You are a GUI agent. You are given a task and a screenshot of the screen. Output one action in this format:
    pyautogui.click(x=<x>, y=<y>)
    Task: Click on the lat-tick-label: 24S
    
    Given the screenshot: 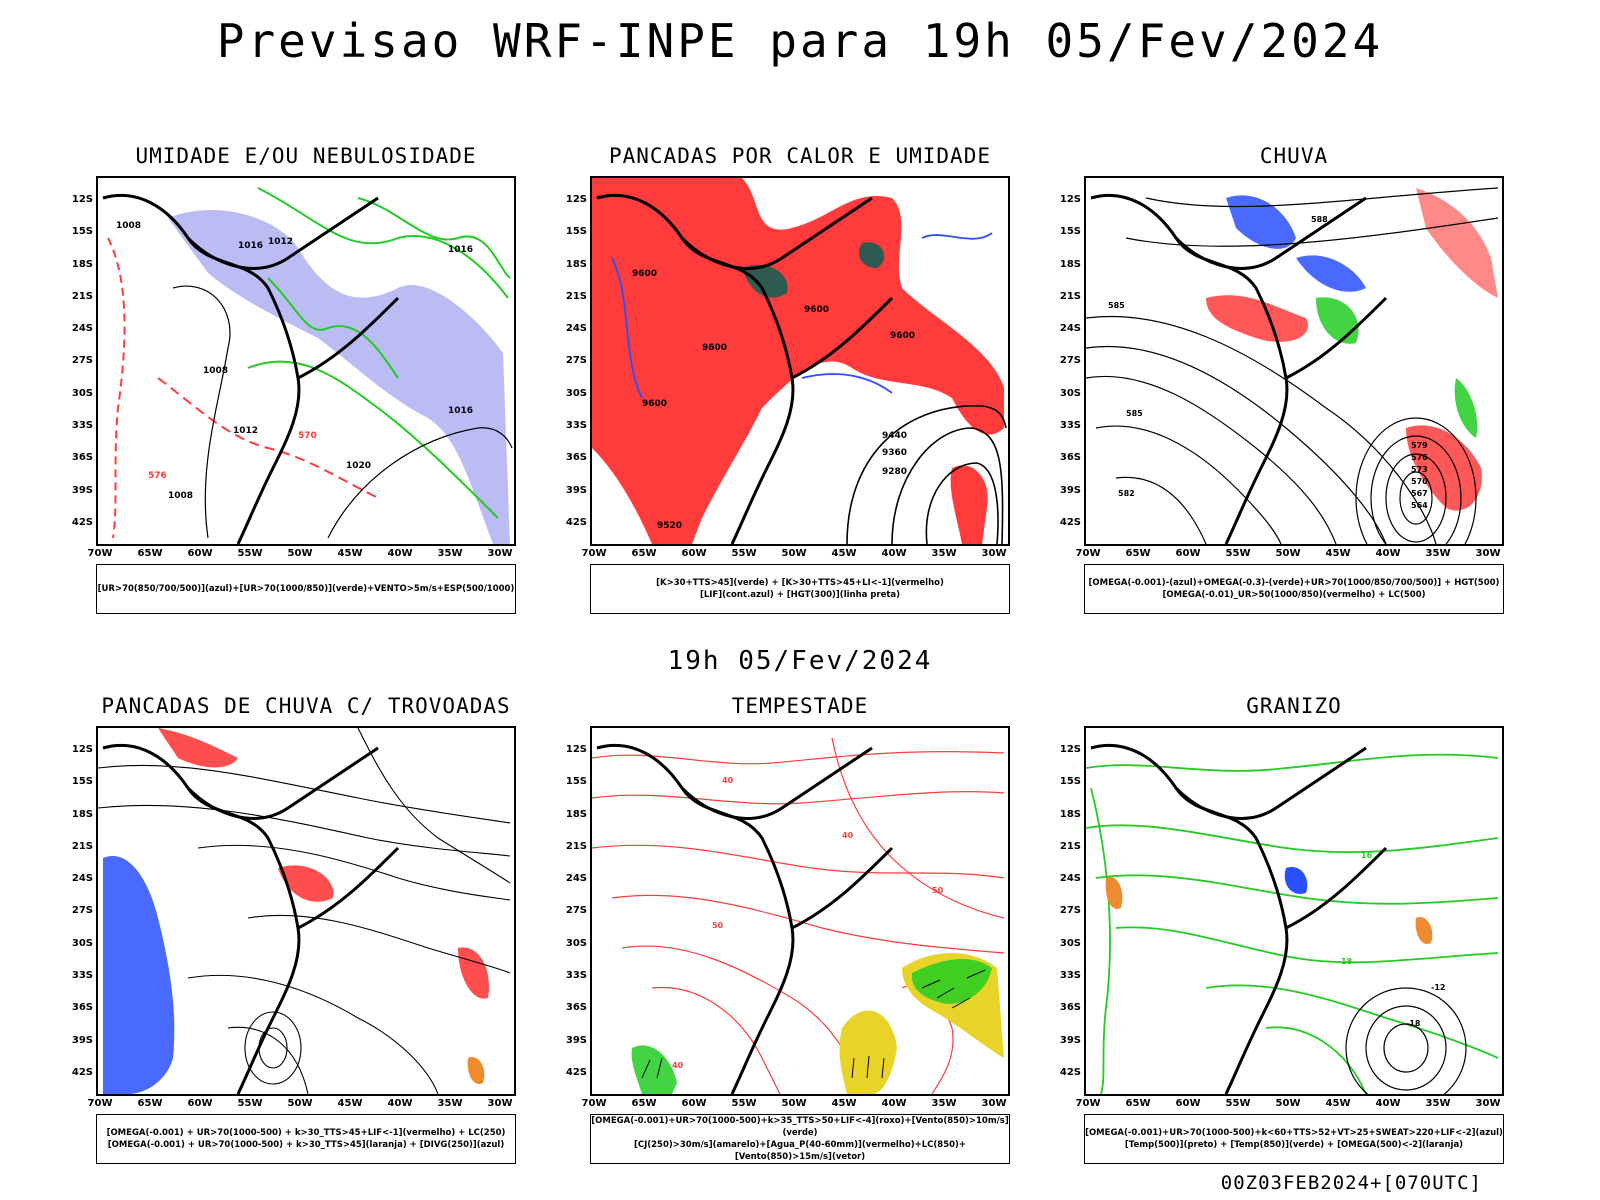 What is the action you would take?
    pyautogui.click(x=576, y=329)
    